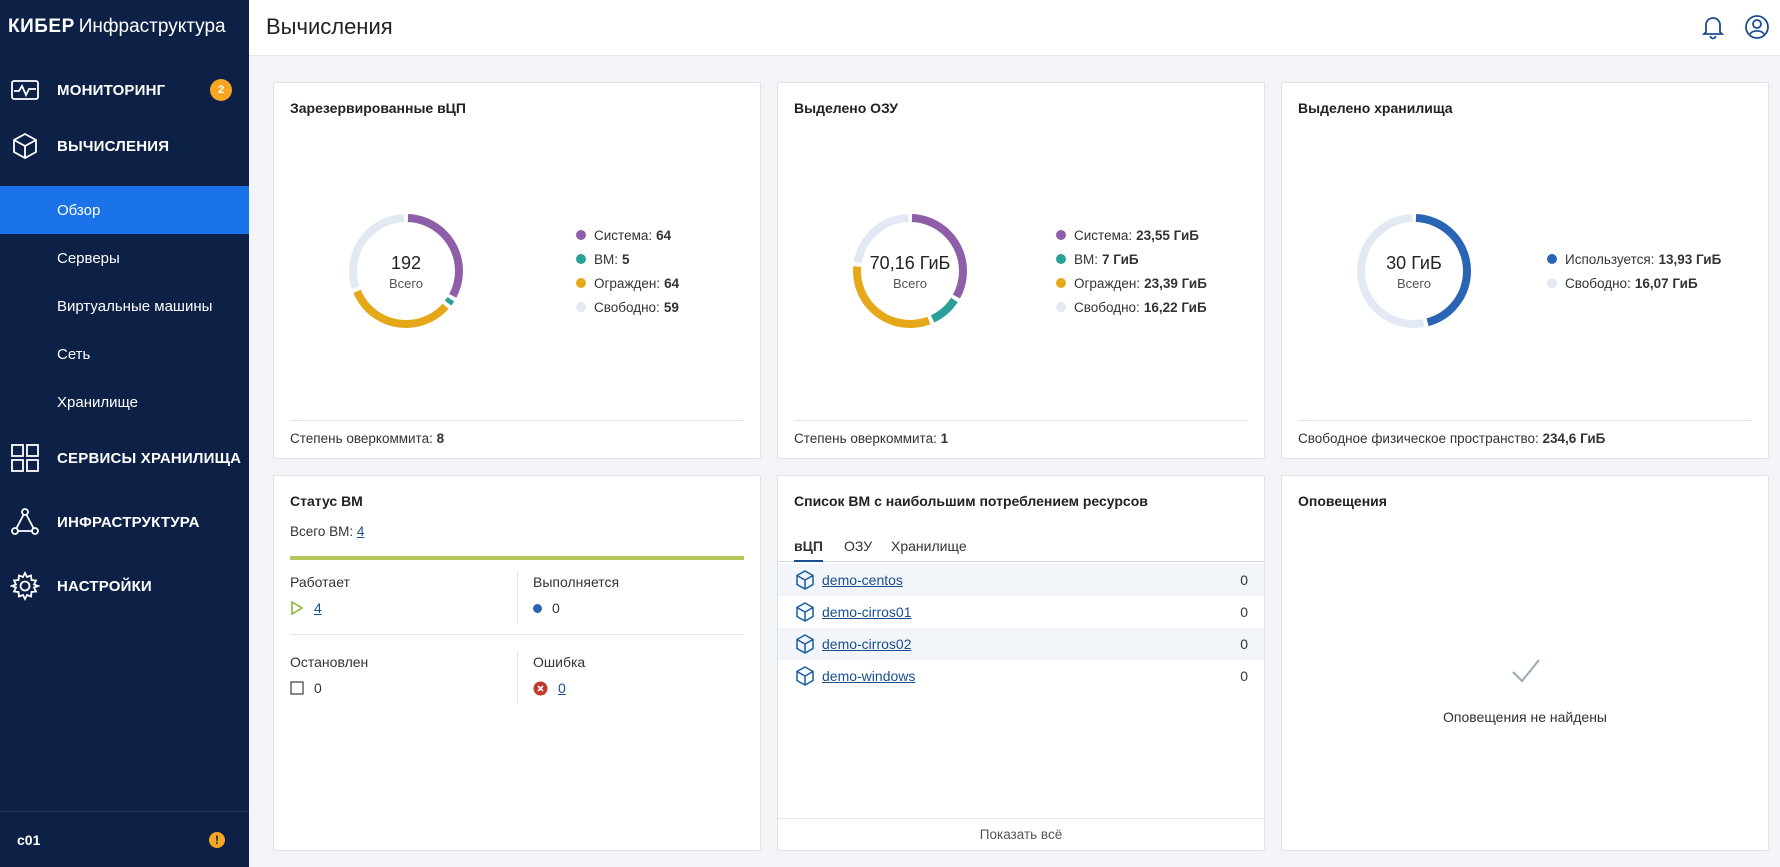 The height and width of the screenshot is (867, 1780). Describe the element at coordinates (865, 438) in the screenshot. I see `overcommit-label: Степень оверкоммита:` at that location.